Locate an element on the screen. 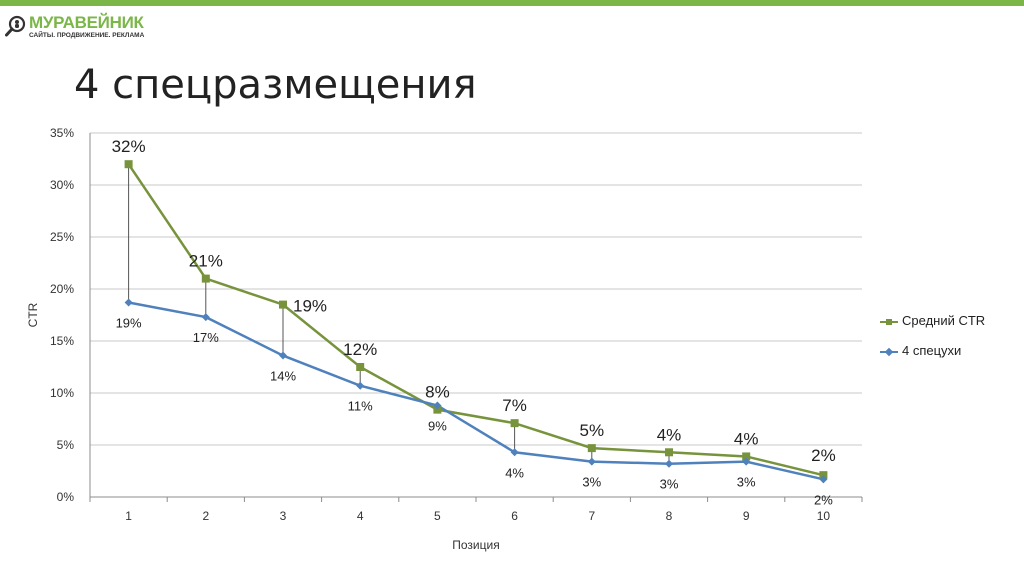 Image resolution: width=1024 pixels, height=571 pixels. x-axis-title: Позиция is located at coordinates (475, 545).